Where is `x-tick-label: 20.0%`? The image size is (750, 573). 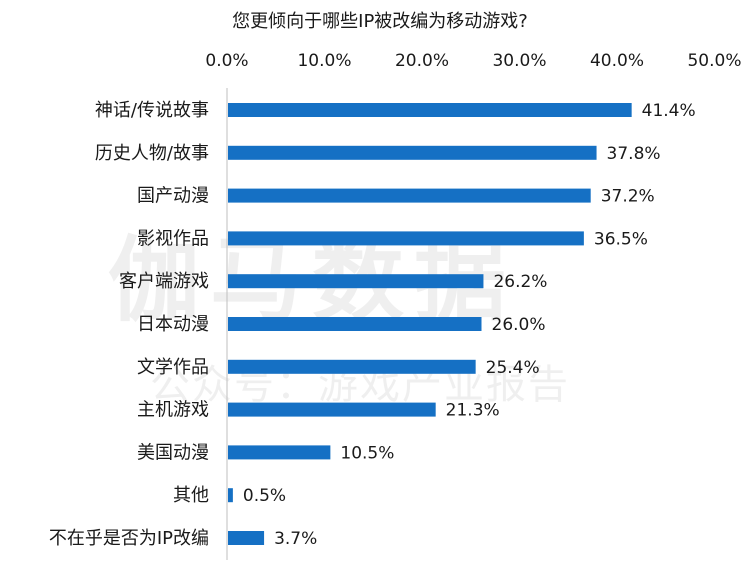 x-tick-label: 20.0% is located at coordinates (422, 61).